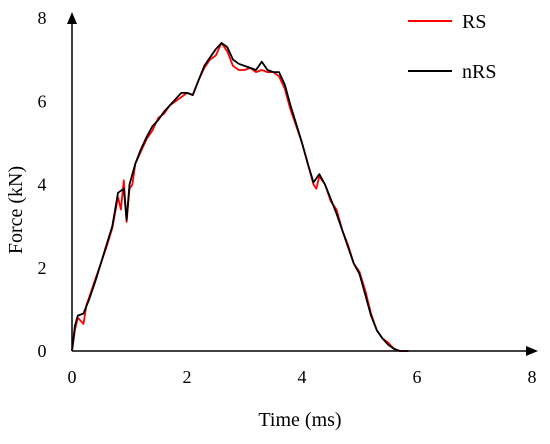  What do you see at coordinates (16, 210) in the screenshot?
I see `y-axis-label: Force (kN)` at bounding box center [16, 210].